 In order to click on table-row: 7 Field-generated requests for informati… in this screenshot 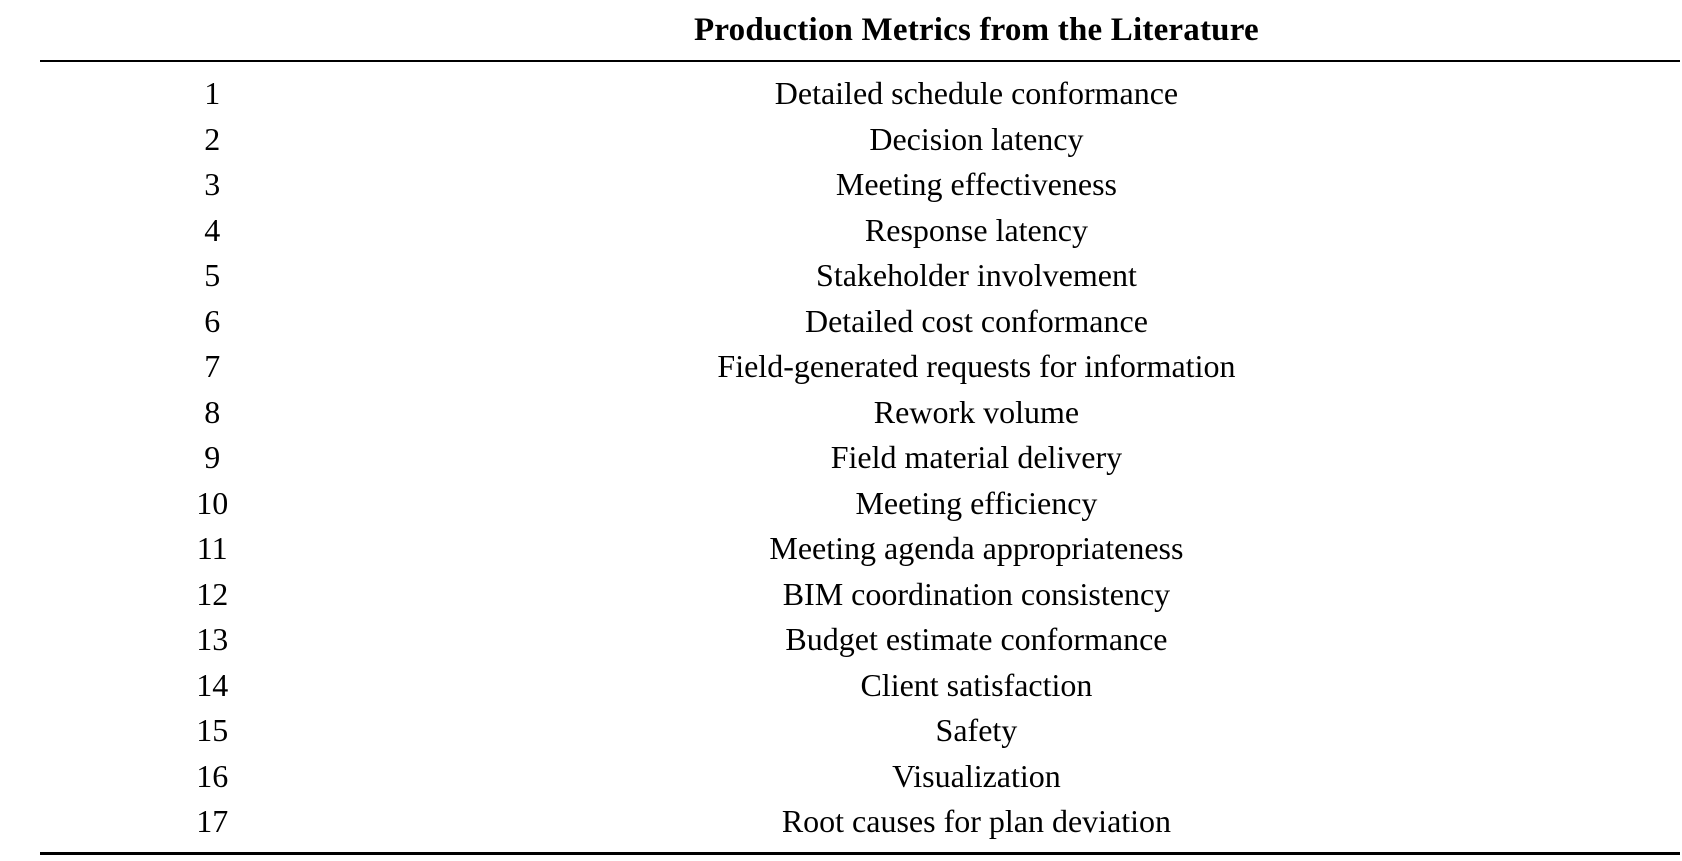, I will do `click(860, 367)`.